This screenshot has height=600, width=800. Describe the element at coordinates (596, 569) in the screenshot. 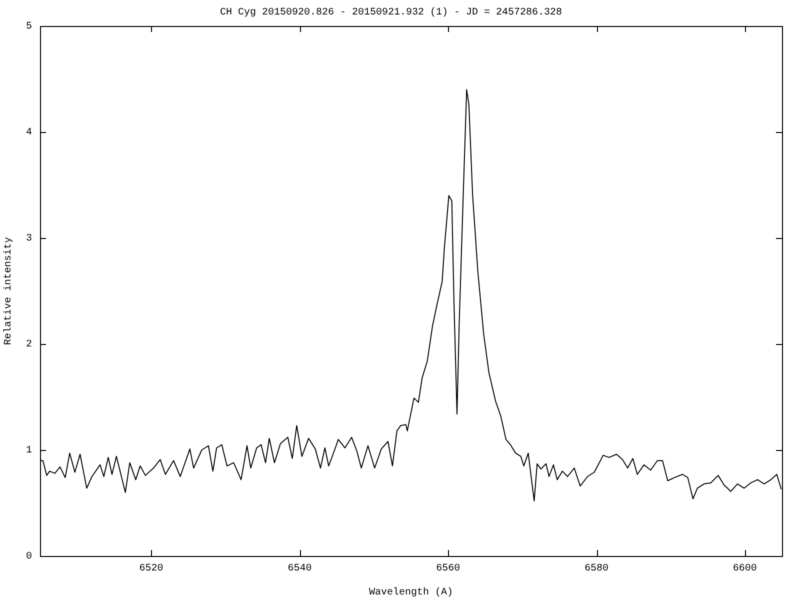

I see `x-tick-label: 6580` at that location.